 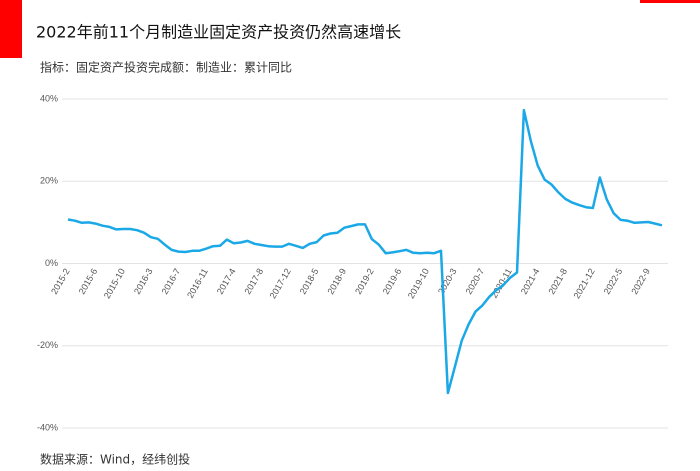 I want to click on x-tick-label: 2022-5, so click(x=613, y=281).